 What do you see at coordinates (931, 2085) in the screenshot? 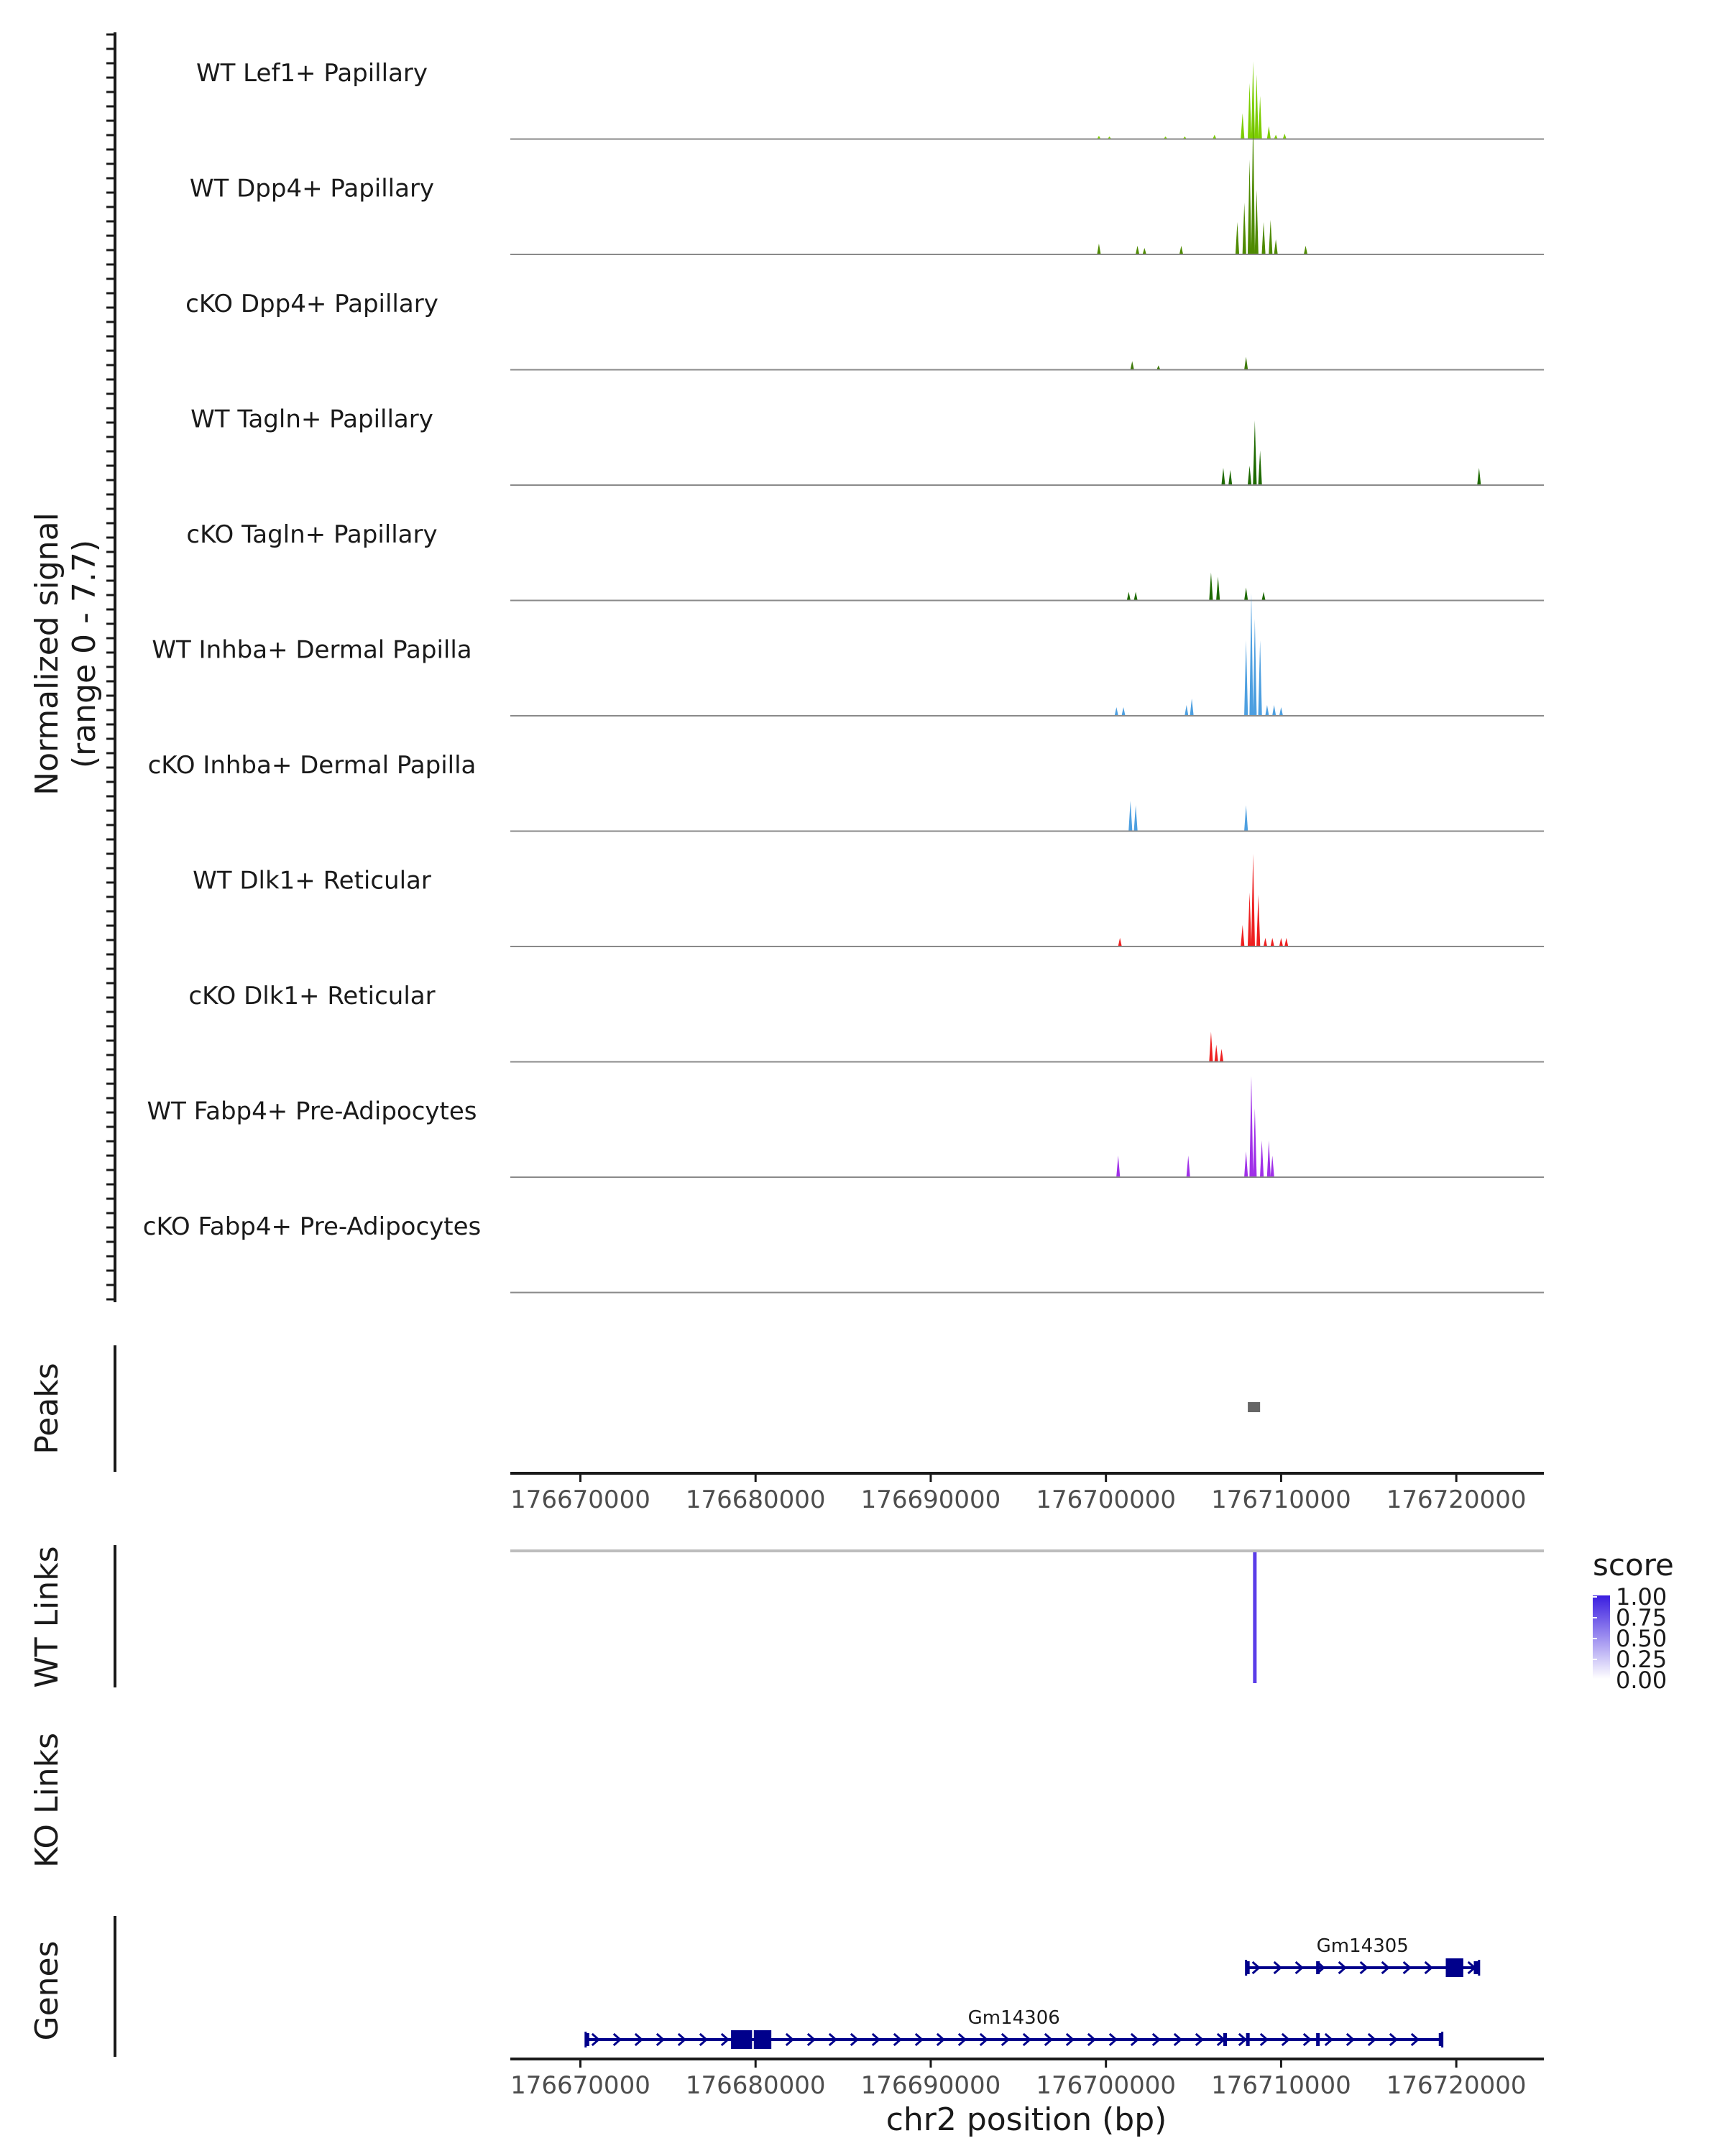
I see `x-tick-label: 176690000` at bounding box center [931, 2085].